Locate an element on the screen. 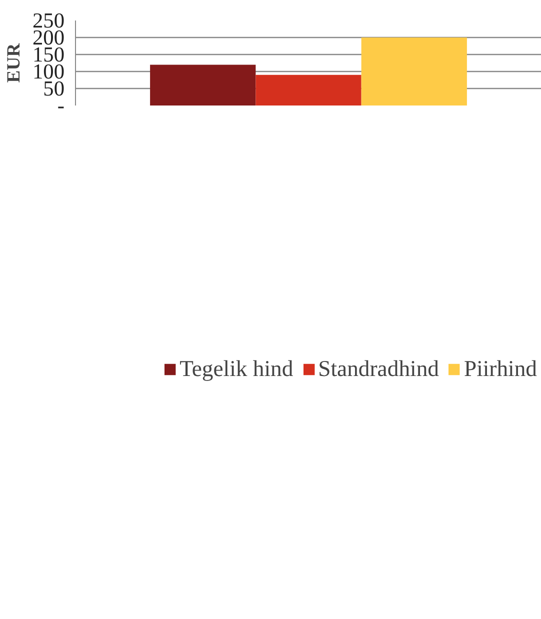 This screenshot has width=541, height=619. y-axis-title: EUR is located at coordinates (14, 62).